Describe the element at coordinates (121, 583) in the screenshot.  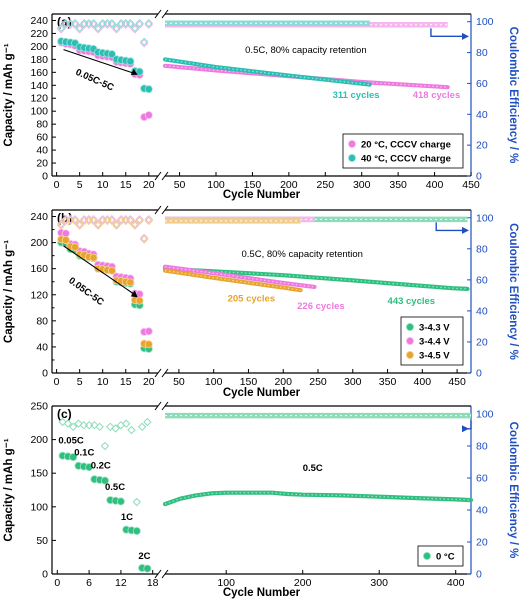
I see `xtick-label: 12` at that location.